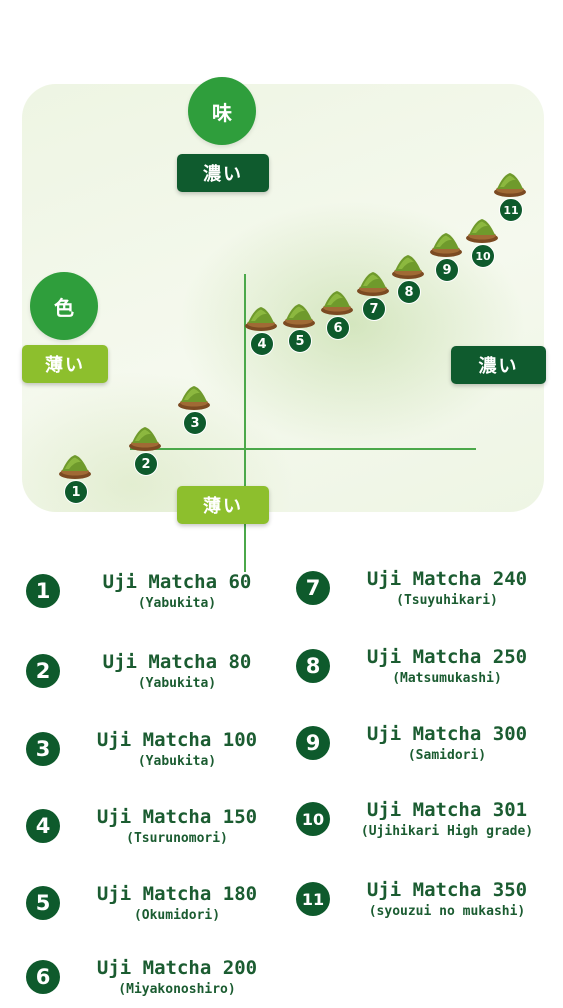 Image resolution: width=563 pixels, height=1008 pixels. Describe the element at coordinates (177, 838) in the screenshot. I see `legend-variety: (Tsurunomori)` at that location.